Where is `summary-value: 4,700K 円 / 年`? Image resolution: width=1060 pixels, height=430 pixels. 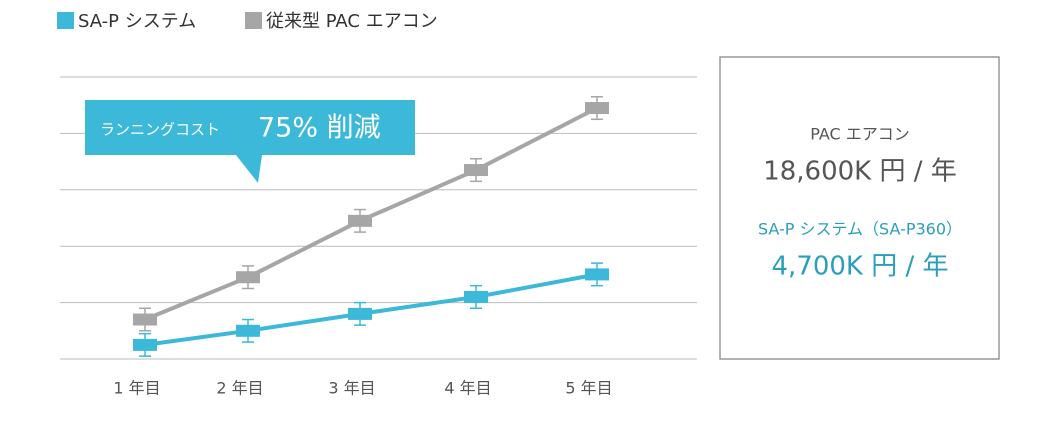 summary-value: 4,700K 円 / 年 is located at coordinates (859, 267).